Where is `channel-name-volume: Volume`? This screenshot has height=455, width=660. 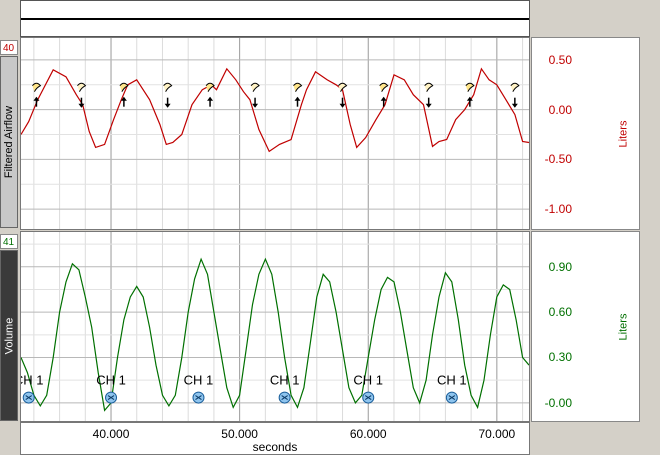
channel-name-volume: Volume is located at coordinates (9, 335).